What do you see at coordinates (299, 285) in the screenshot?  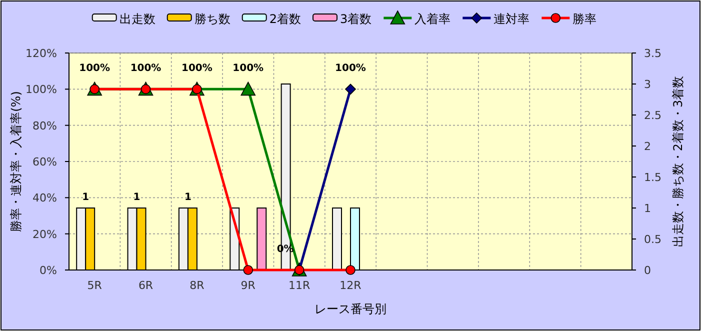 I see `x-tick-label: 11R` at bounding box center [299, 285].